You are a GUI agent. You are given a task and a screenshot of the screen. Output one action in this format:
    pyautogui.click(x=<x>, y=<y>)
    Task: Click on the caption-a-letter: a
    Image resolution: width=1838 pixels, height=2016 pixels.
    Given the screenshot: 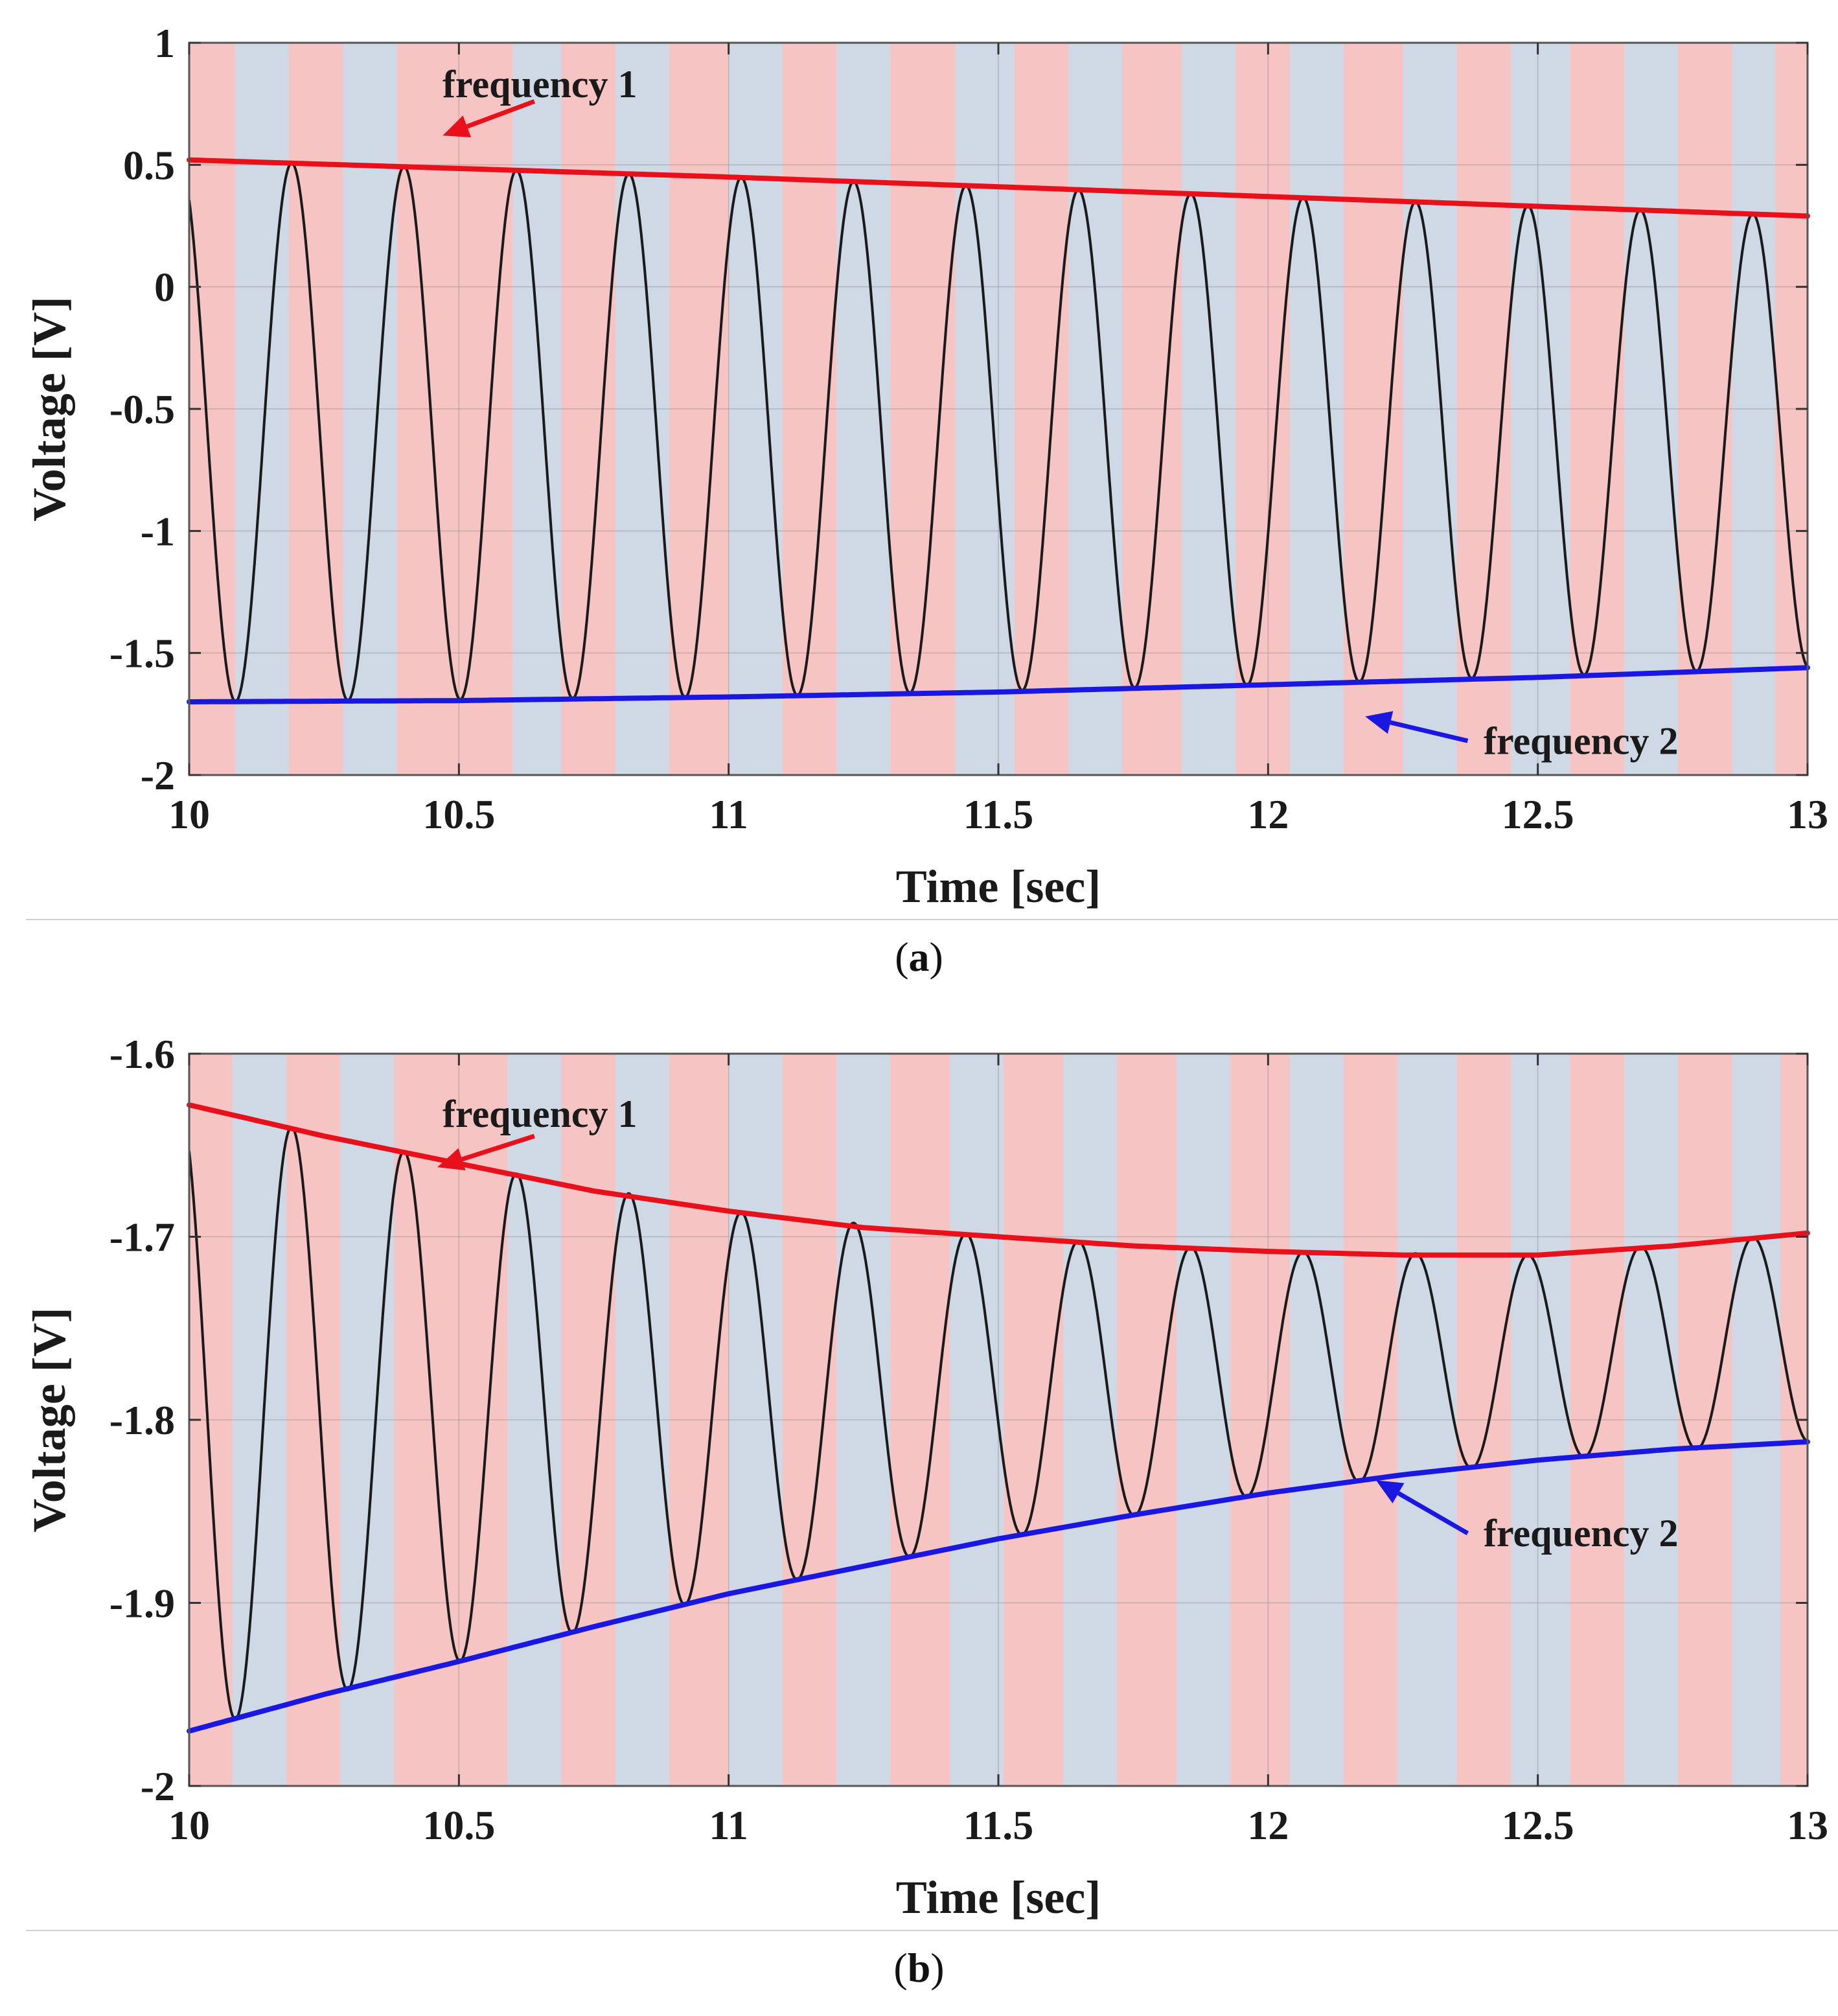 What is the action you would take?
    pyautogui.click(x=919, y=957)
    